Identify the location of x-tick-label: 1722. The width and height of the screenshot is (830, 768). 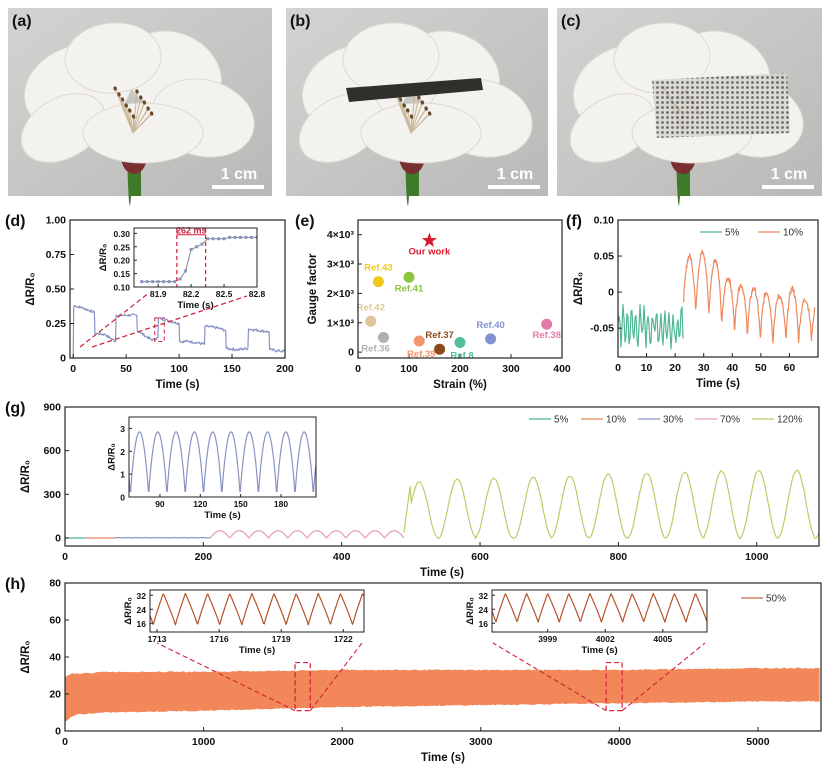
(343, 639).